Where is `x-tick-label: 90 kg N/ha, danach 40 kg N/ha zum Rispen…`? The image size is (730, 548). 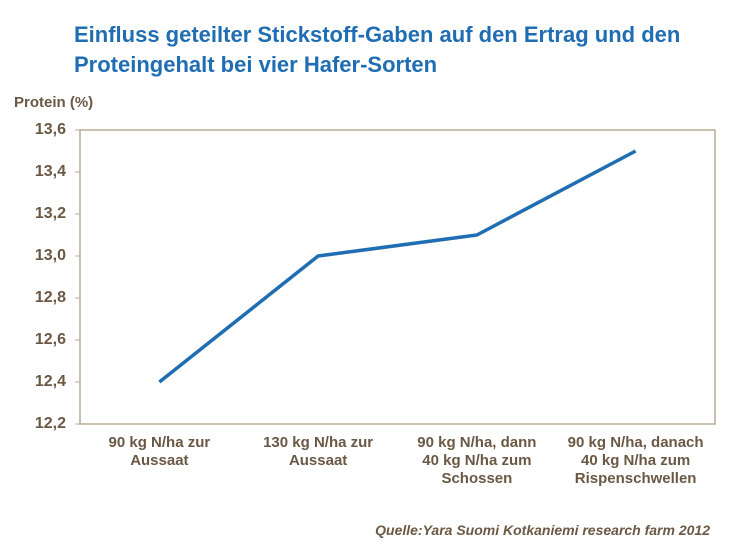 x-tick-label: 90 kg N/ha, danach 40 kg N/ha zum Rispen… is located at coordinates (635, 460).